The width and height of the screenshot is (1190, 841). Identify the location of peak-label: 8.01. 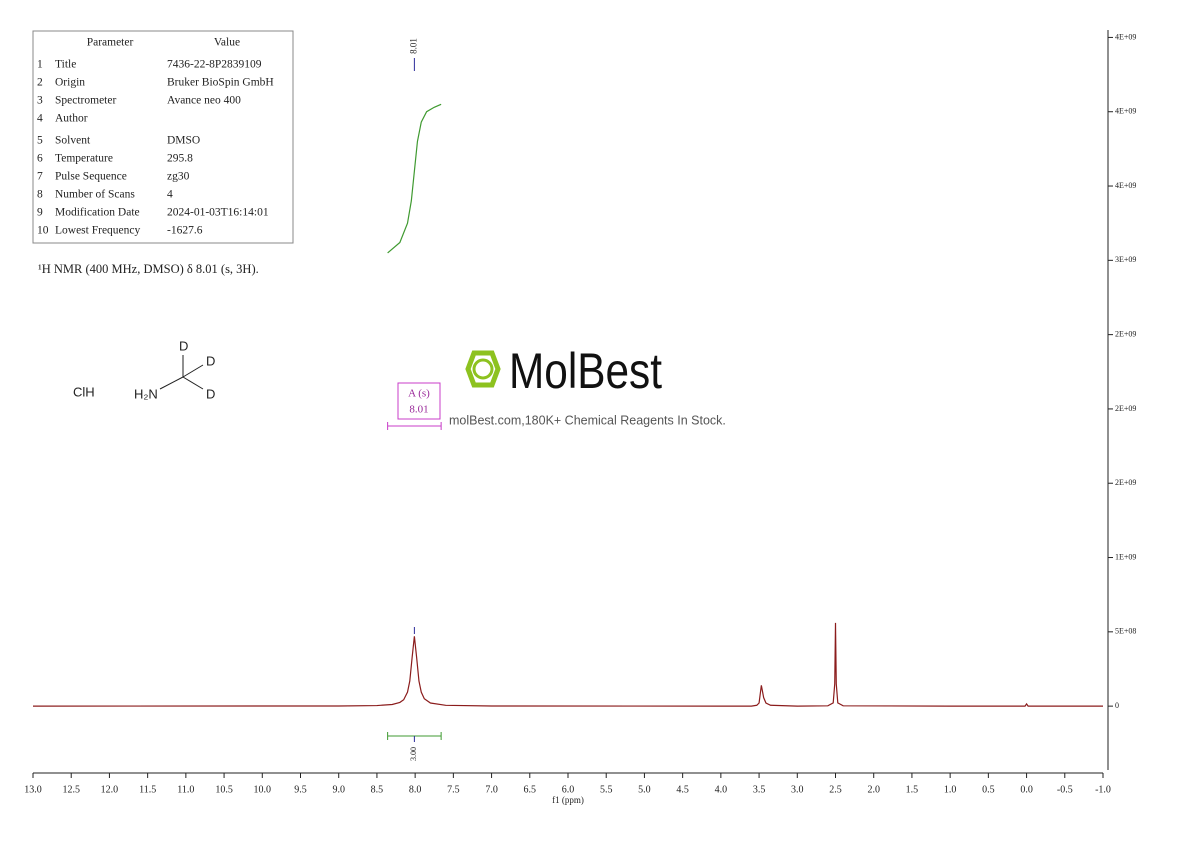
(413, 46).